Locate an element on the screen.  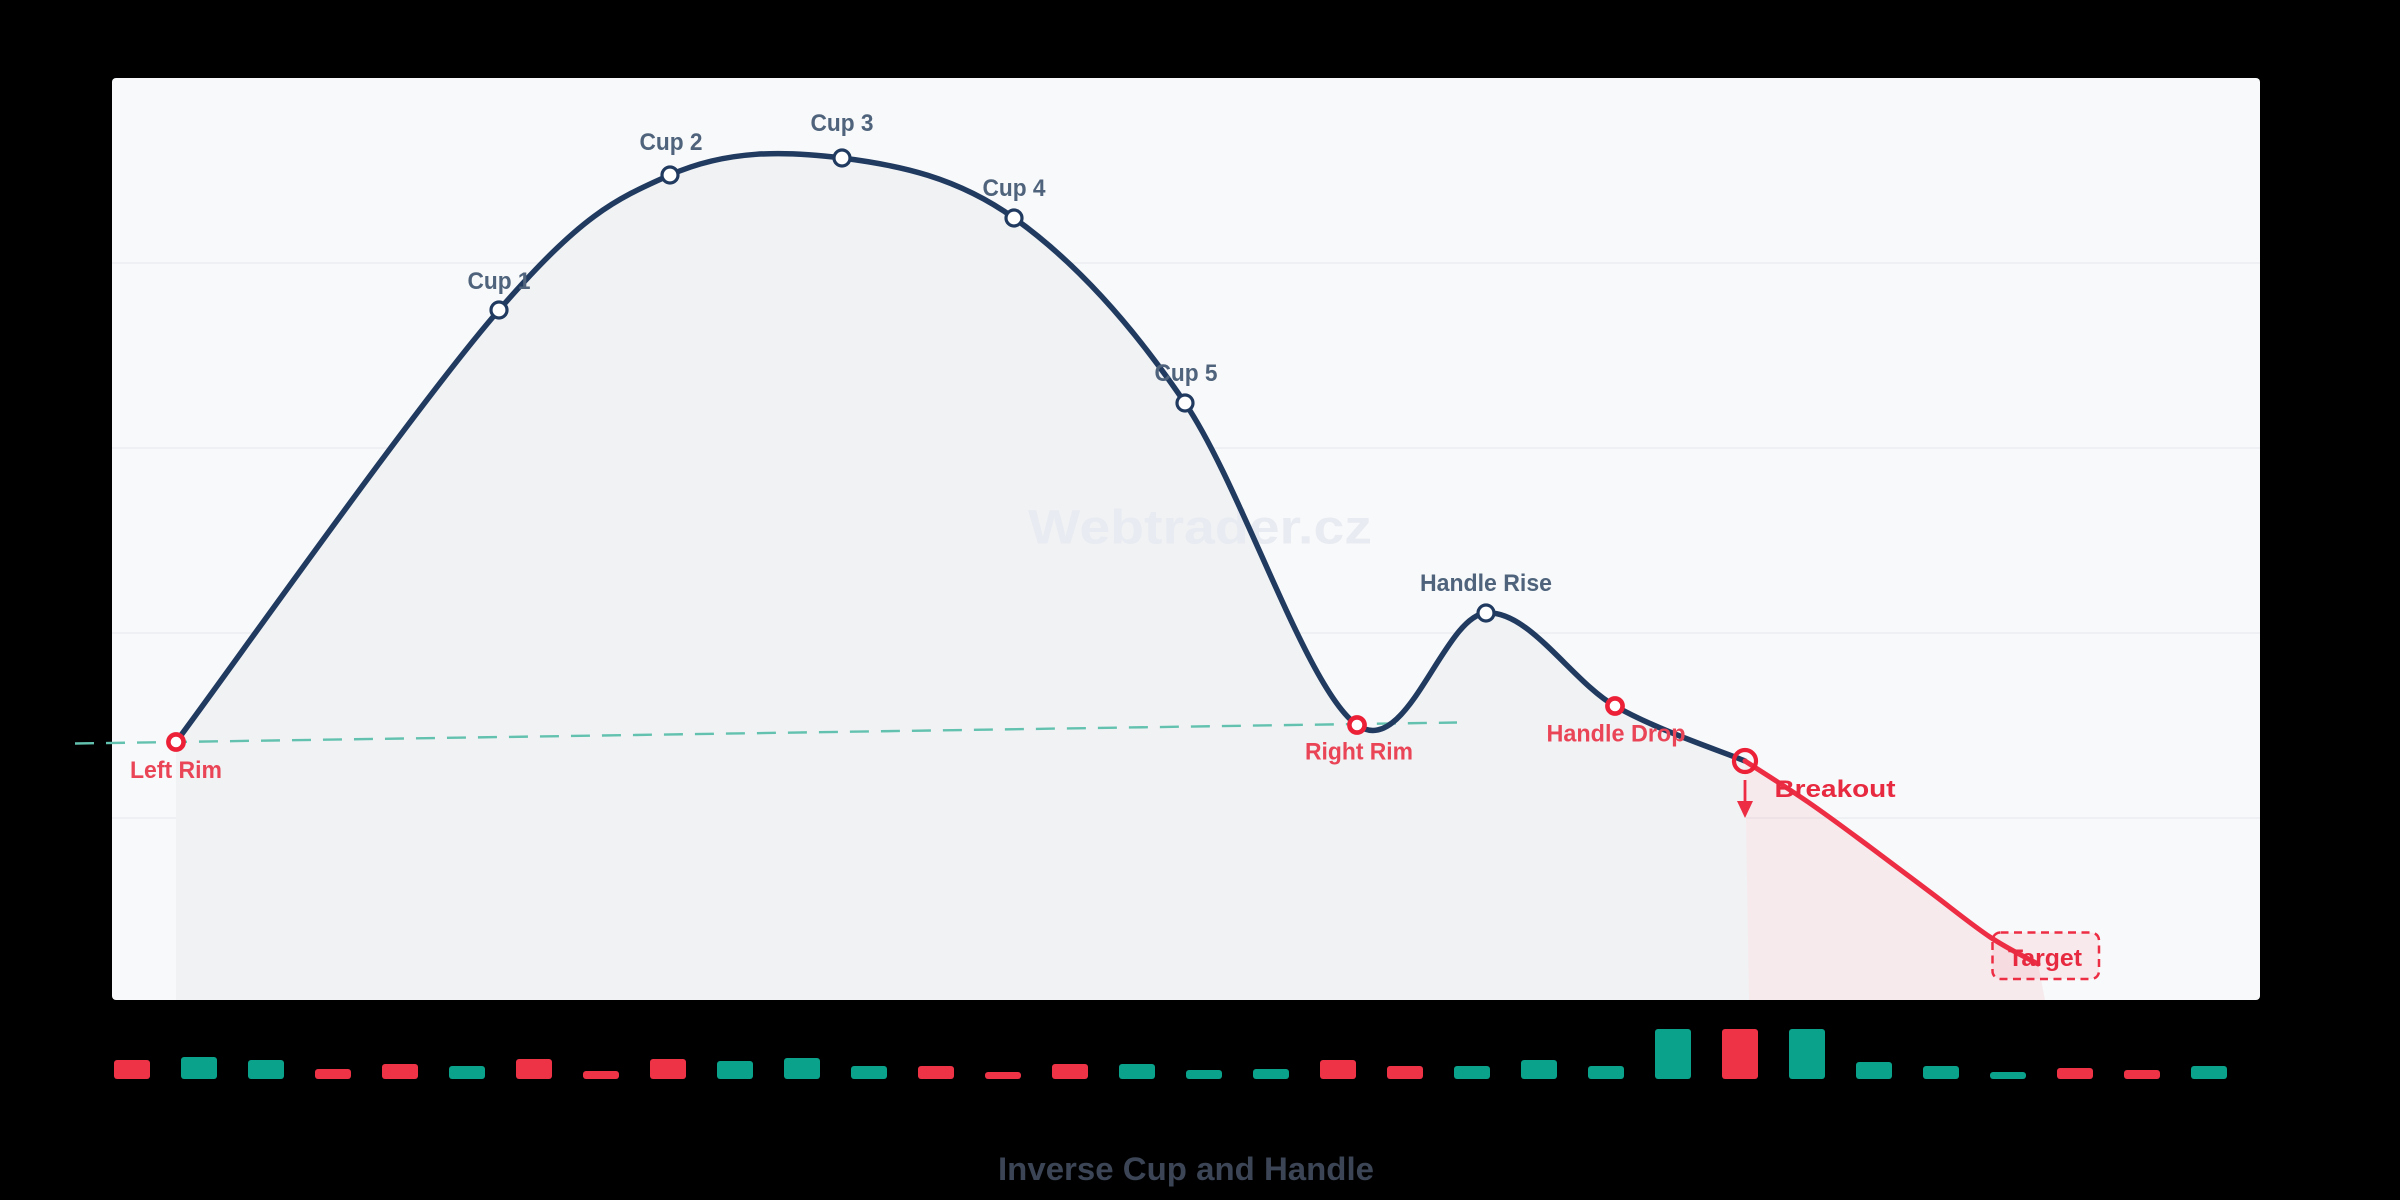
svg-text: Cup 1 is located at coordinates (499, 281).